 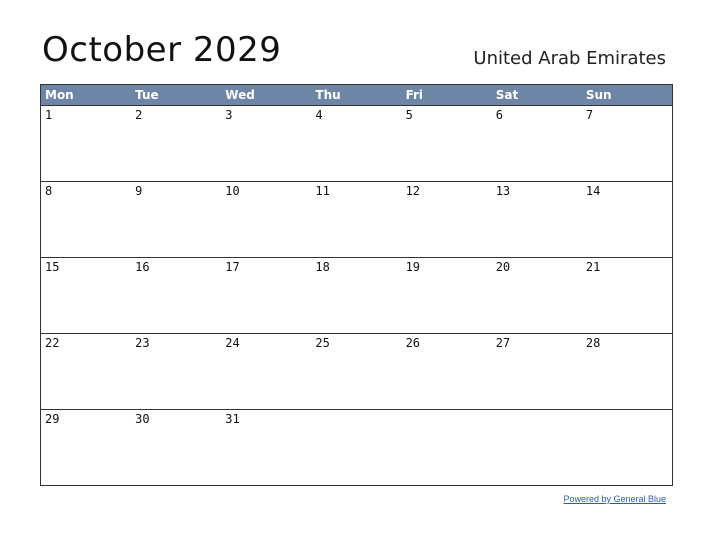 I want to click on day-cell: 18, so click(x=322, y=267).